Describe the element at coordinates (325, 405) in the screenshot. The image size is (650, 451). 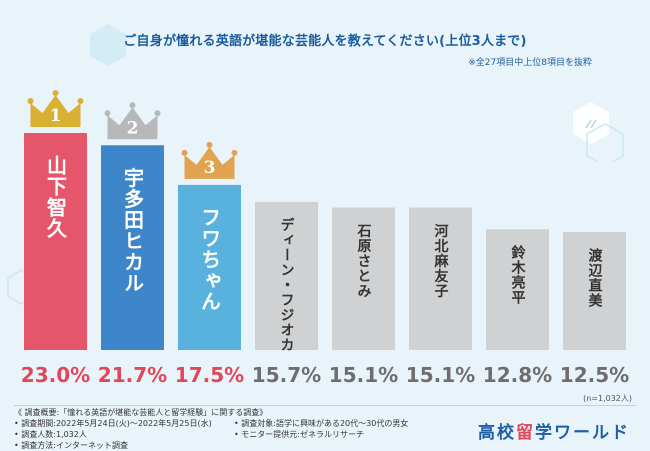
I see `footer-divider` at that location.